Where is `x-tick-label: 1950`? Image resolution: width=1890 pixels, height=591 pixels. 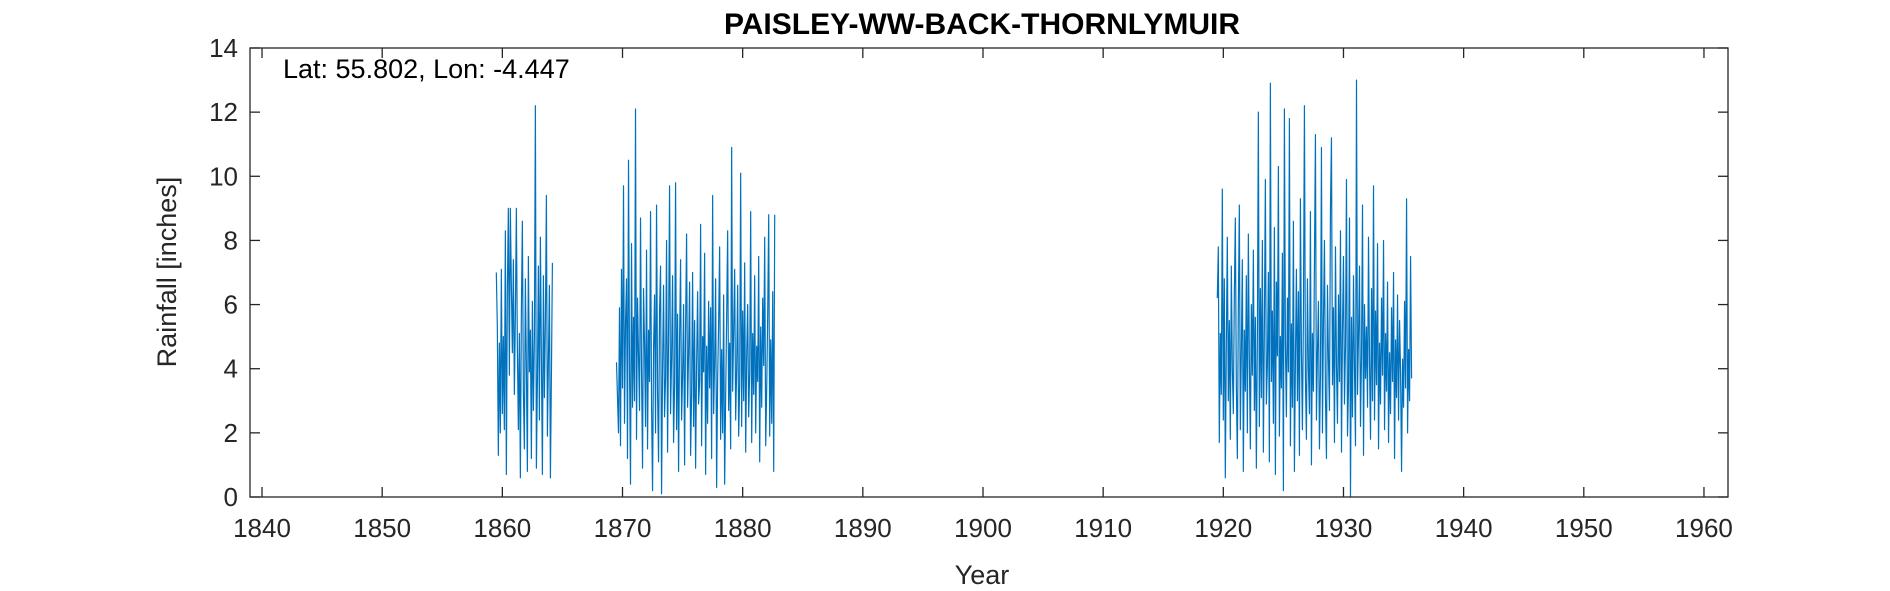 x-tick-label: 1950 is located at coordinates (1584, 528).